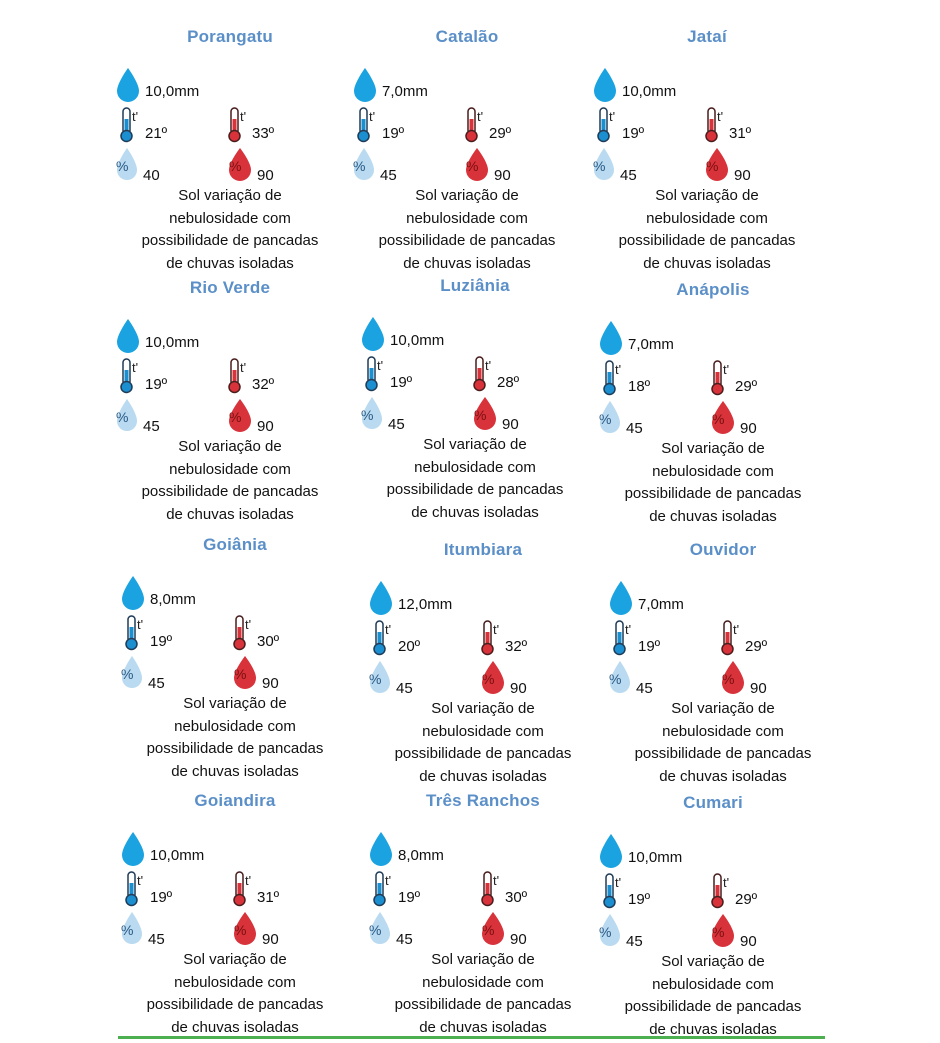 The width and height of the screenshot is (940, 1043). What do you see at coordinates (508, 382) in the screenshot?
I see `temperature-max: 28º` at bounding box center [508, 382].